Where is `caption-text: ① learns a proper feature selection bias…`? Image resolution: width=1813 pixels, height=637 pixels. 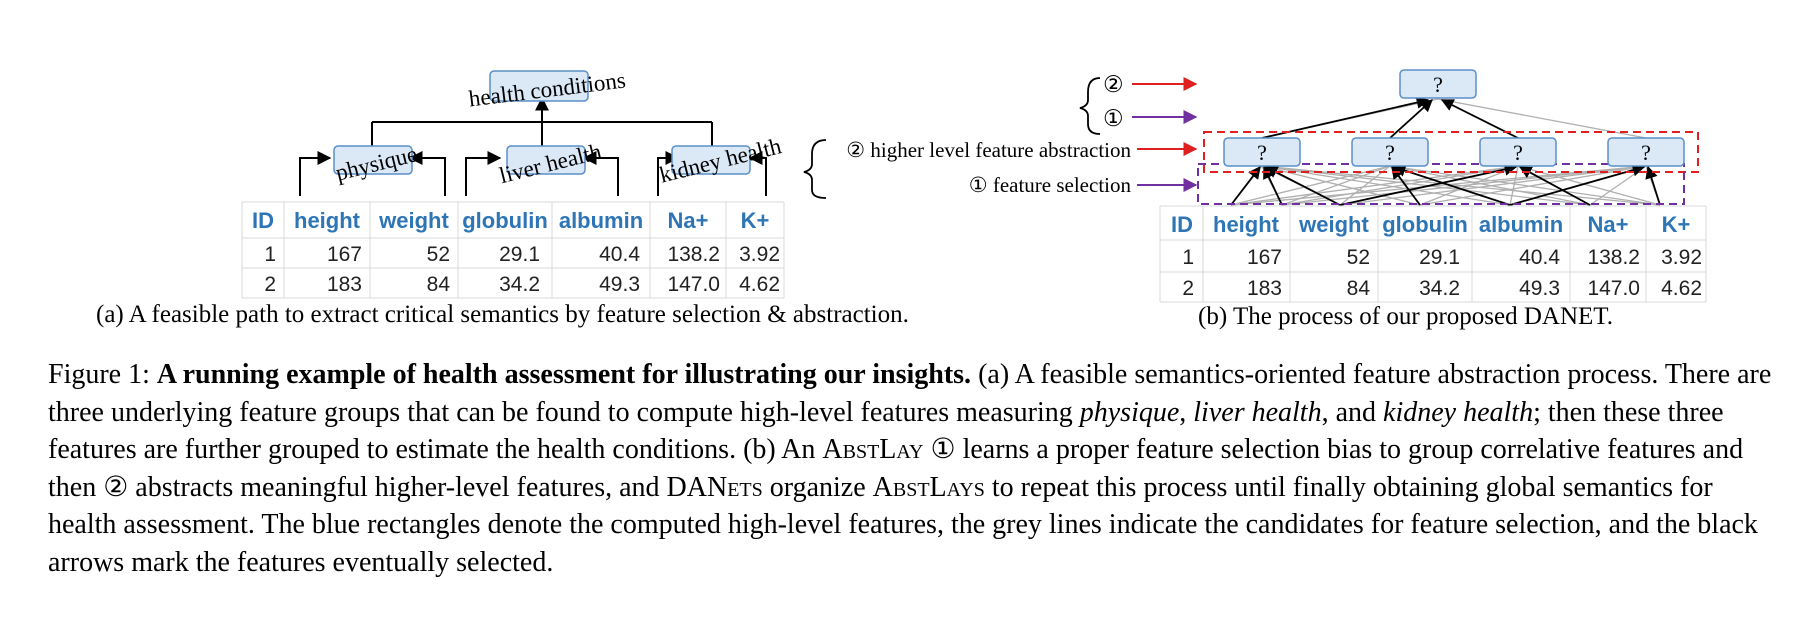 caption-text: ① learns a proper feature selection bias… is located at coordinates (896, 468).